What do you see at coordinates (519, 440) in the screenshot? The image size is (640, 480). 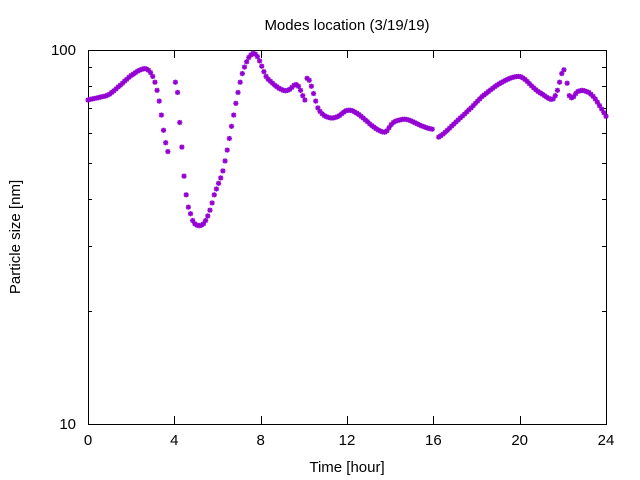 I see `x-tick-label: 20` at bounding box center [519, 440].